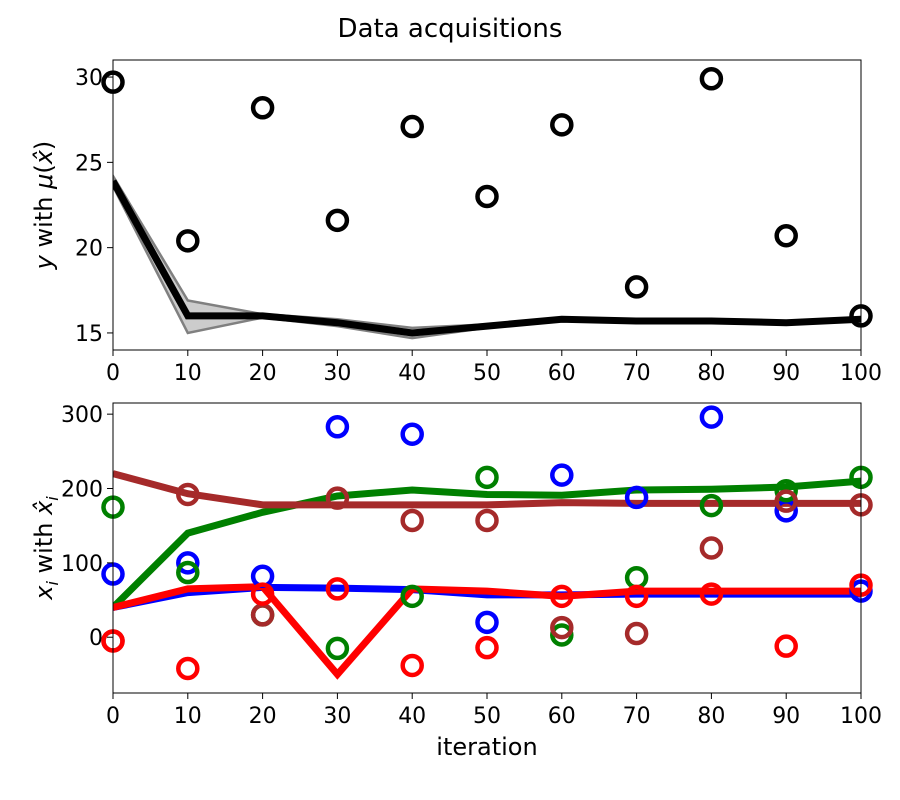 The image size is (900, 800). Describe the element at coordinates (450, 29) in the screenshot. I see `figure-title: Data acquisitions` at that location.